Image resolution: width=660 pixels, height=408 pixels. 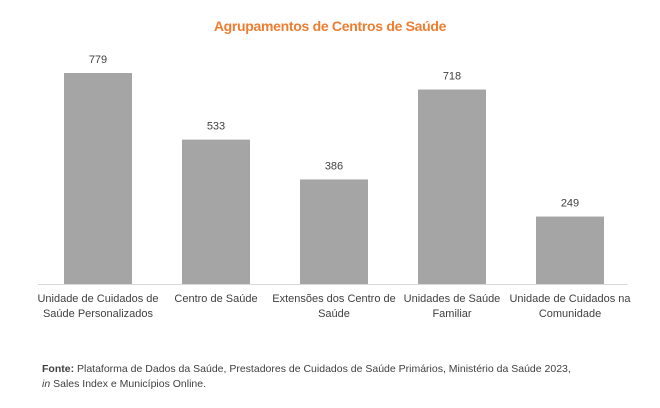 What do you see at coordinates (46, 384) in the screenshot?
I see `source-in: in` at bounding box center [46, 384].